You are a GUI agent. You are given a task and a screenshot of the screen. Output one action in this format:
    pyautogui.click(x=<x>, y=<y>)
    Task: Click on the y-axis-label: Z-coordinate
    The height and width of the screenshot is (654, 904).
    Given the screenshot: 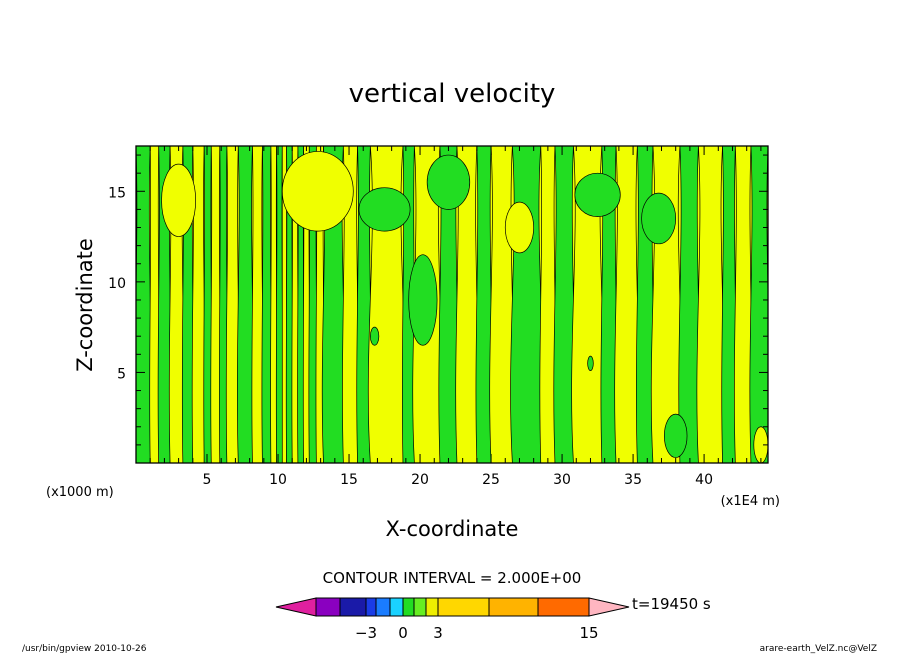 What is the action you would take?
    pyautogui.click(x=85, y=305)
    